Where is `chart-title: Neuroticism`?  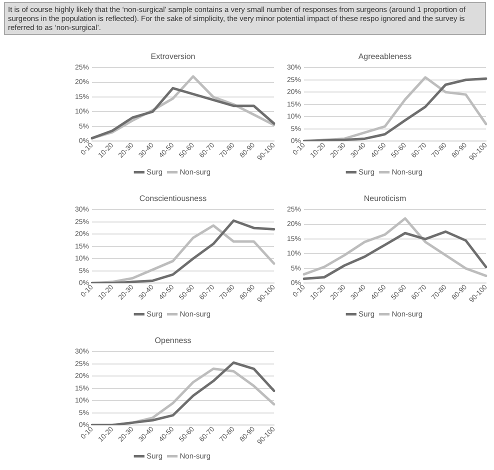 chart-title: Neuroticism is located at coordinates (385, 199).